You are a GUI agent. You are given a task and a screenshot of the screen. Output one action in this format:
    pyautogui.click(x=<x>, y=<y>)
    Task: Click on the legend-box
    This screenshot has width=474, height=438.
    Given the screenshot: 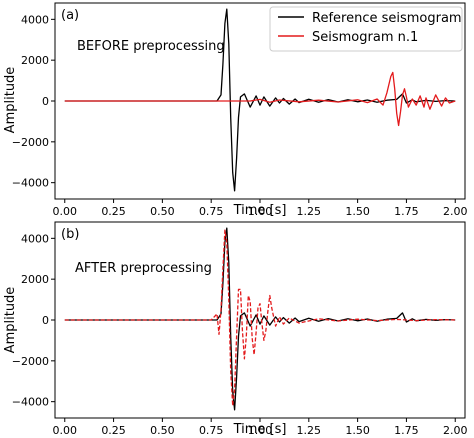 What is the action you would take?
    pyautogui.click(x=366, y=29)
    